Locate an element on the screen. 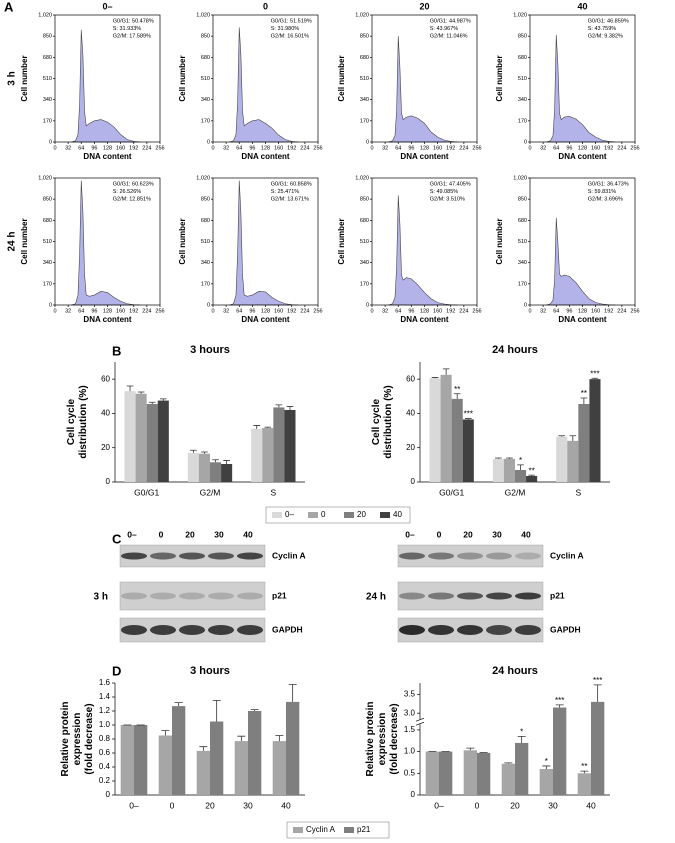 This screenshot has height=843, width=675. lane-label: 0– is located at coordinates (410, 534).